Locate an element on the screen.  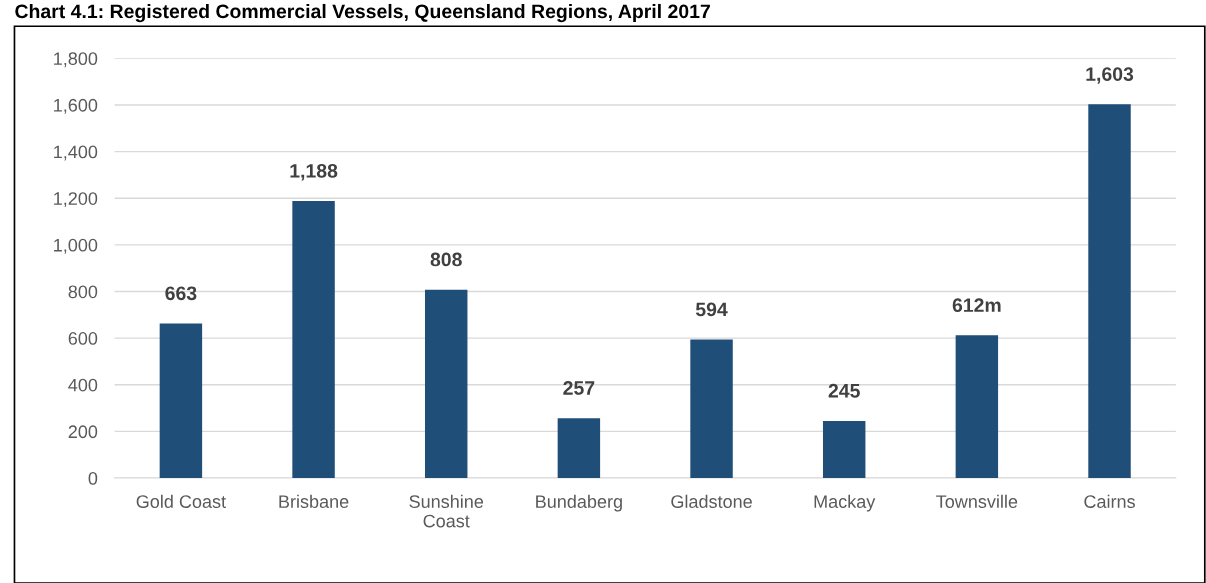
data-label: 808 is located at coordinates (446, 259).